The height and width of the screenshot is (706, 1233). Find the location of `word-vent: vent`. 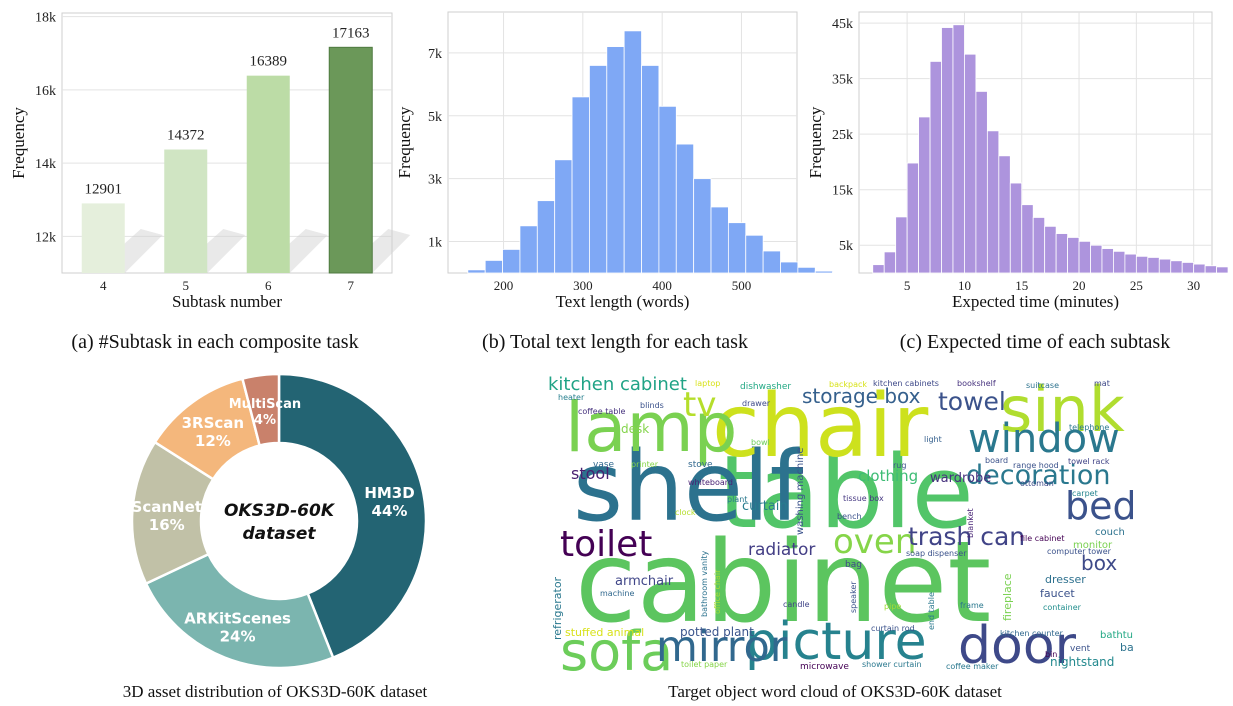

word-vent: vent is located at coordinates (1080, 649).